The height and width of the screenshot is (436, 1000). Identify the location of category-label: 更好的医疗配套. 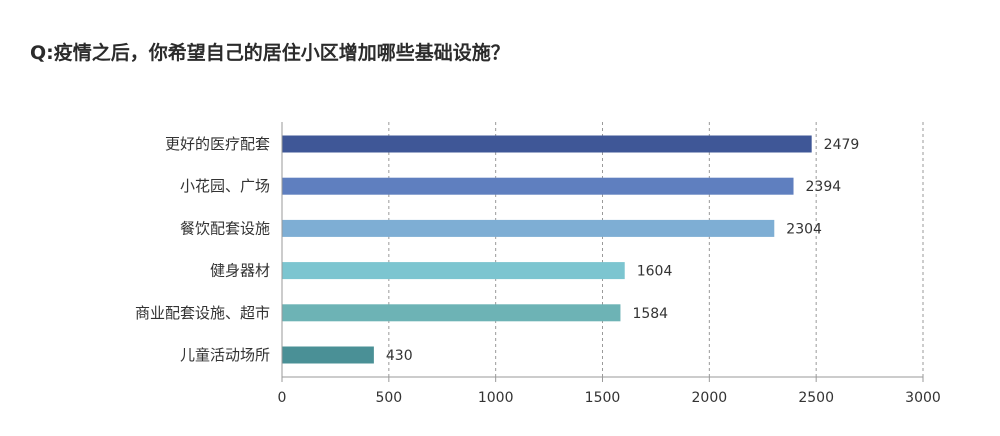
(217, 144).